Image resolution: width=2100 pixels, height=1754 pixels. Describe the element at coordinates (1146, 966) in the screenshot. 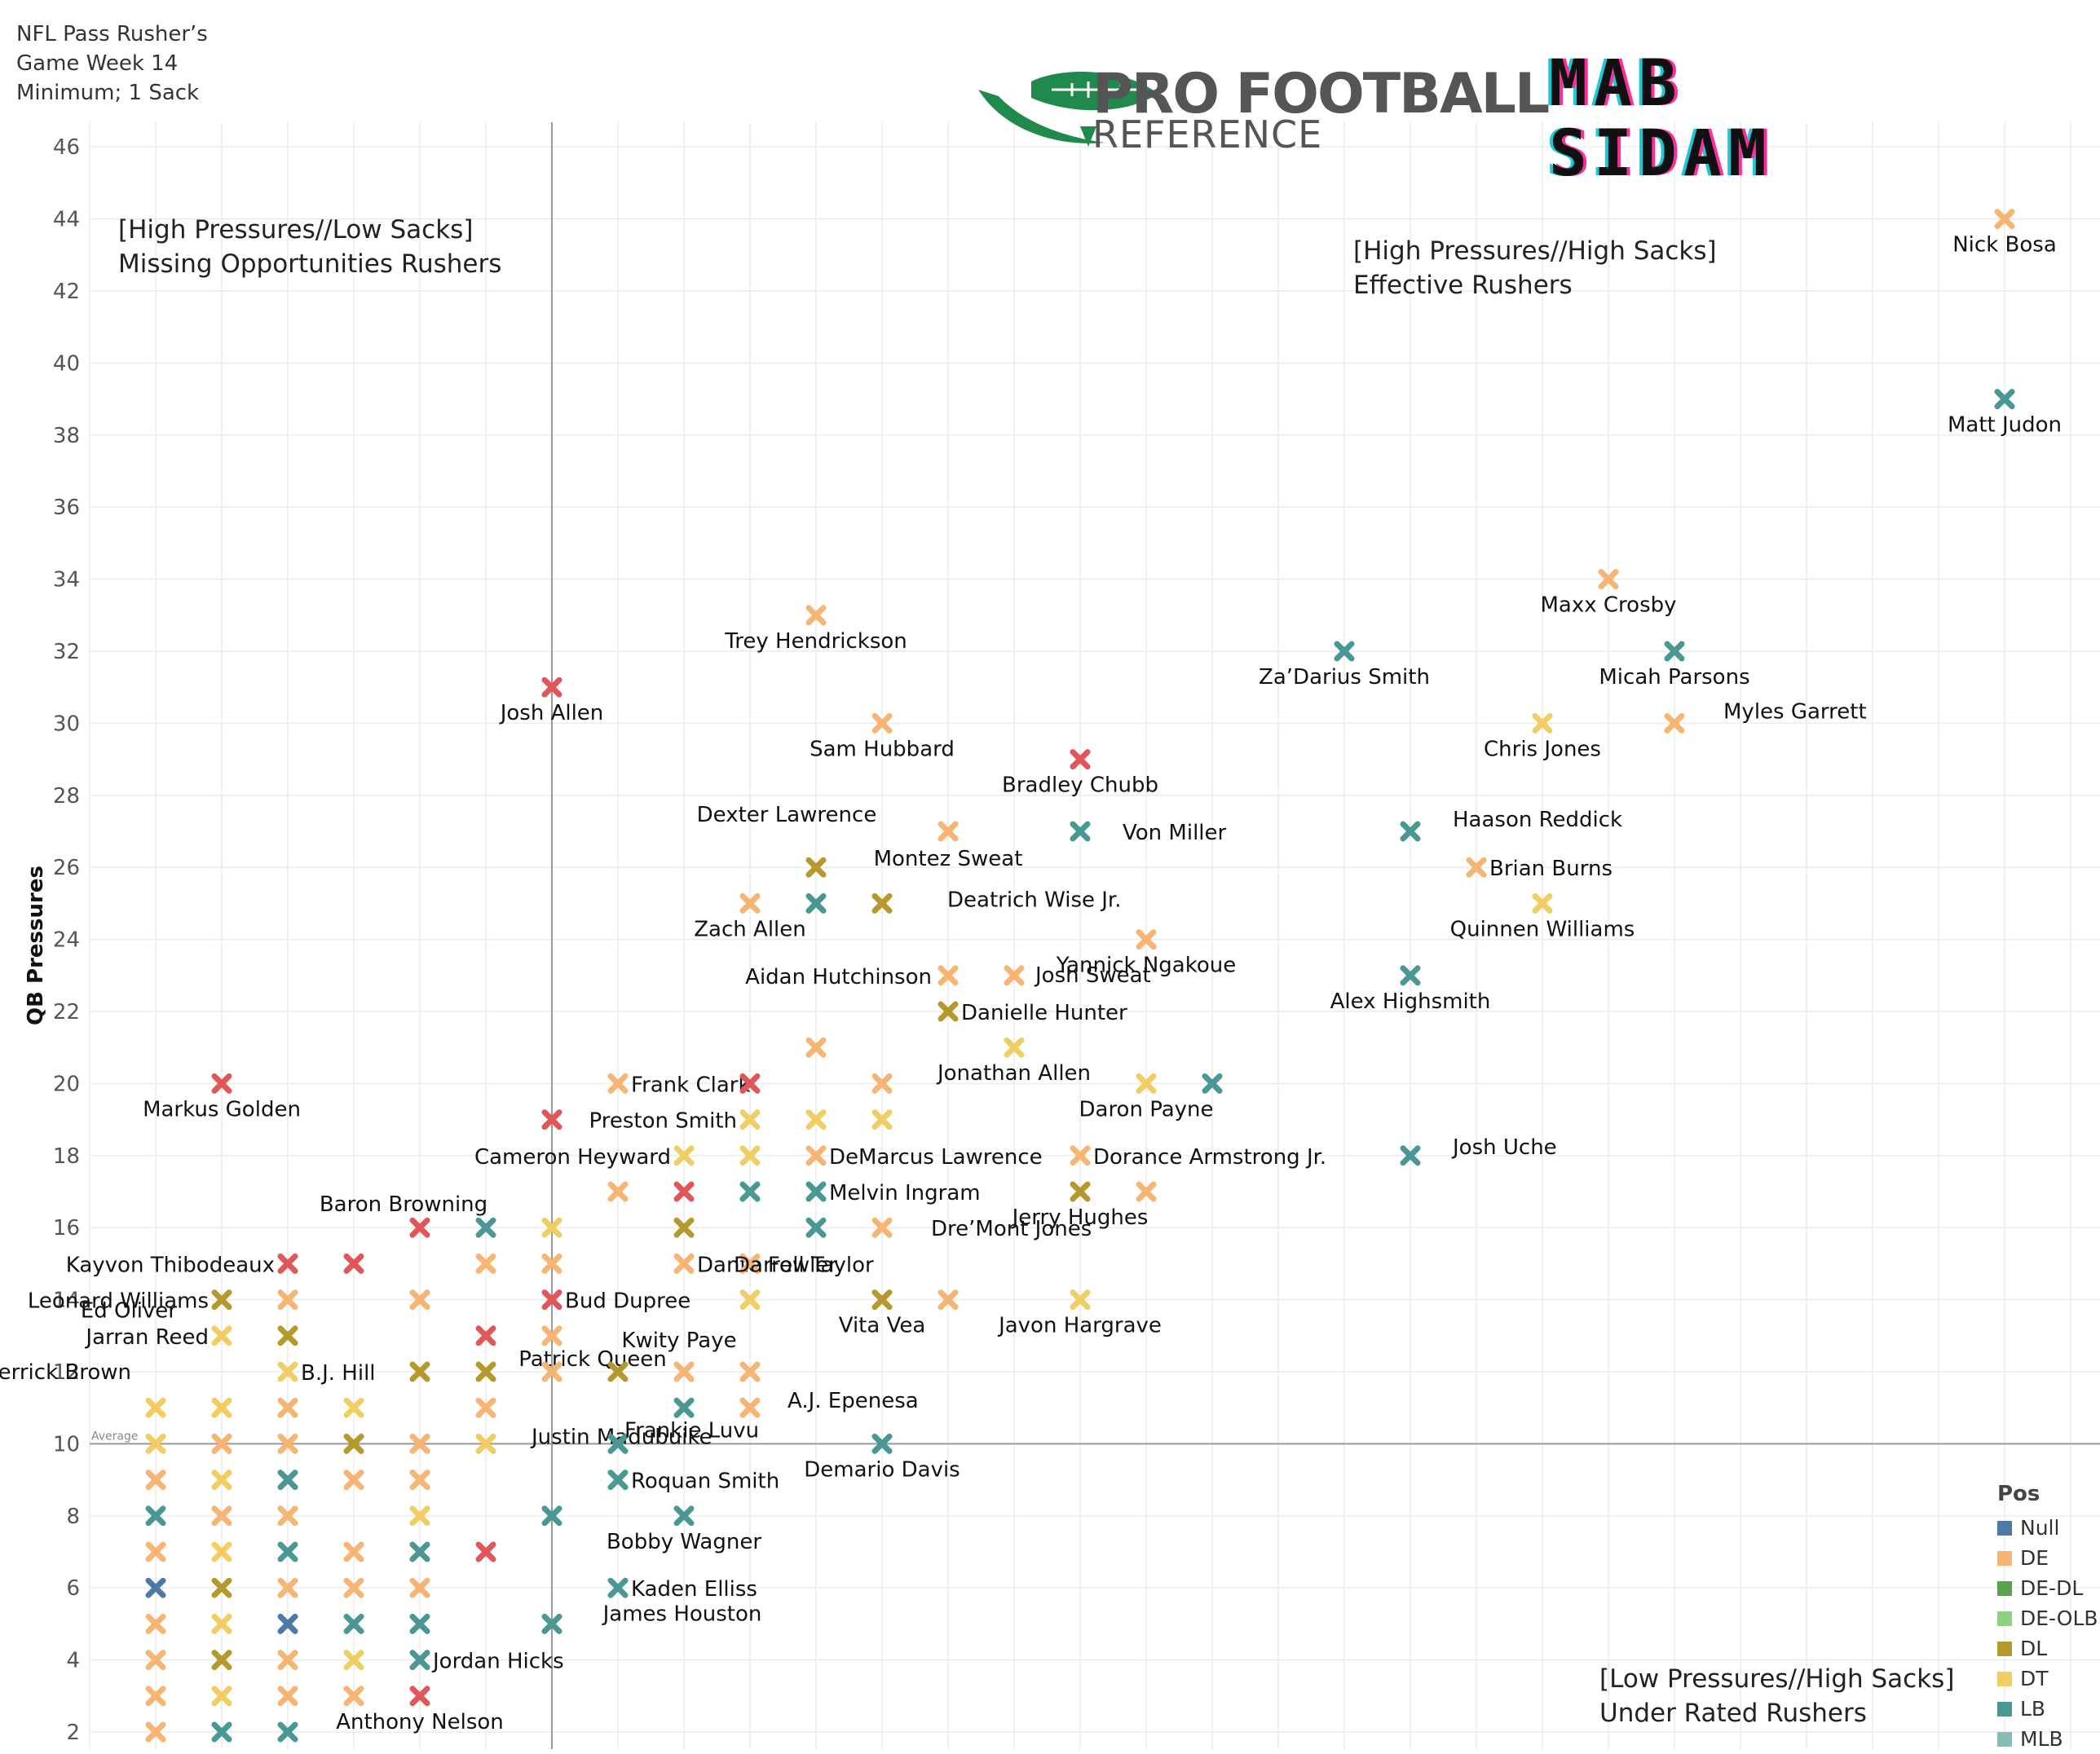

I see `point-label: Yannick Ngakoue` at that location.